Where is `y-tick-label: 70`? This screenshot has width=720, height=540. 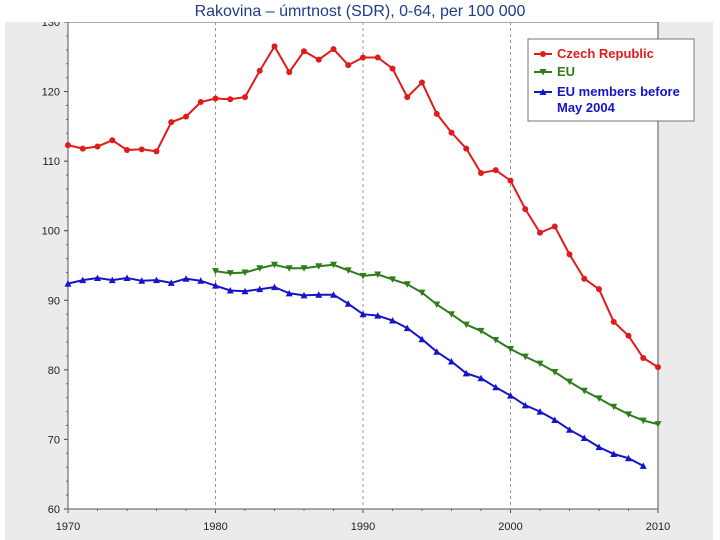
y-tick-label: 70 is located at coordinates (54, 440).